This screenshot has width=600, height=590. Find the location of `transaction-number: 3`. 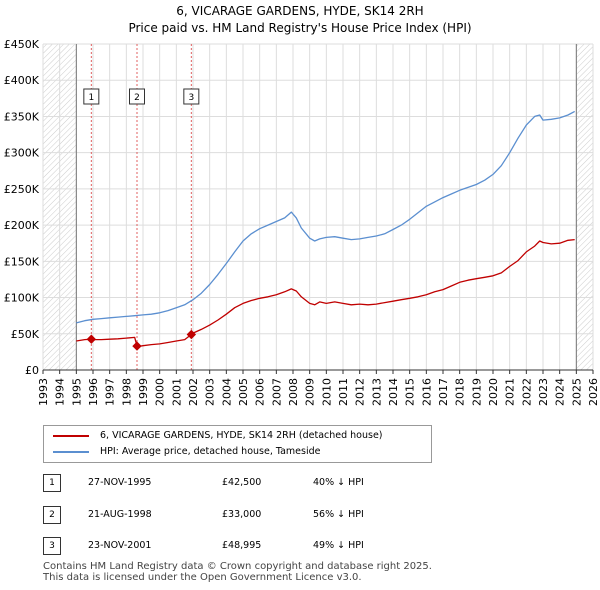

transaction-number: 3 is located at coordinates (52, 546).